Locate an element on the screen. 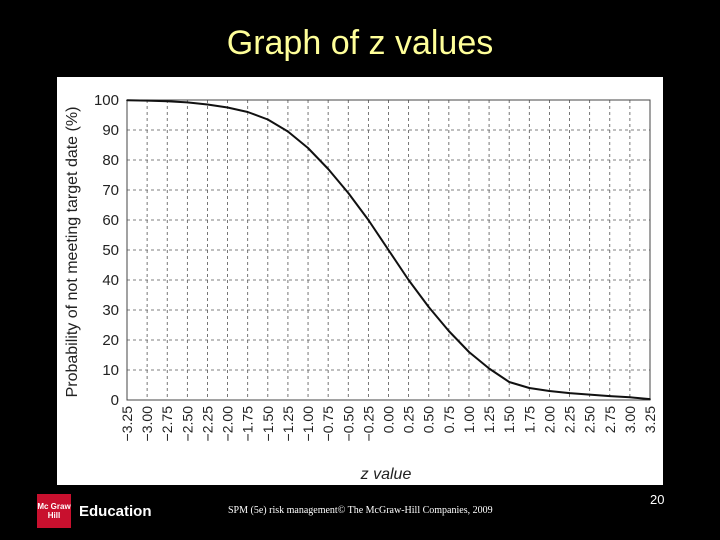  x-tick-label: 1.50 is located at coordinates (509, 419).